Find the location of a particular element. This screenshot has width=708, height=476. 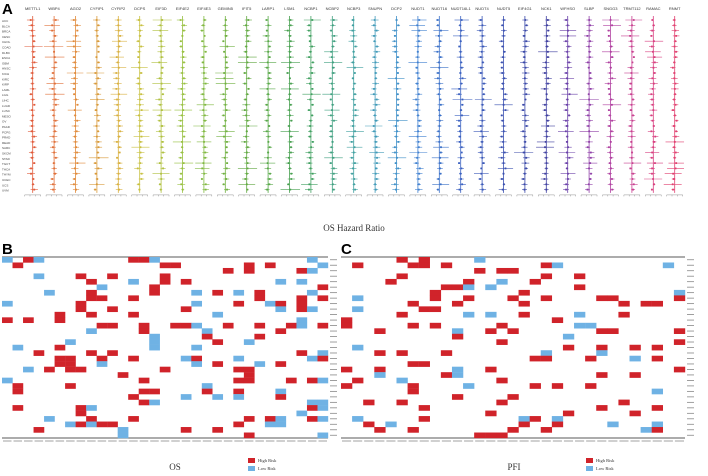

cancer-label: KIRP is located at coordinates (5, 85).